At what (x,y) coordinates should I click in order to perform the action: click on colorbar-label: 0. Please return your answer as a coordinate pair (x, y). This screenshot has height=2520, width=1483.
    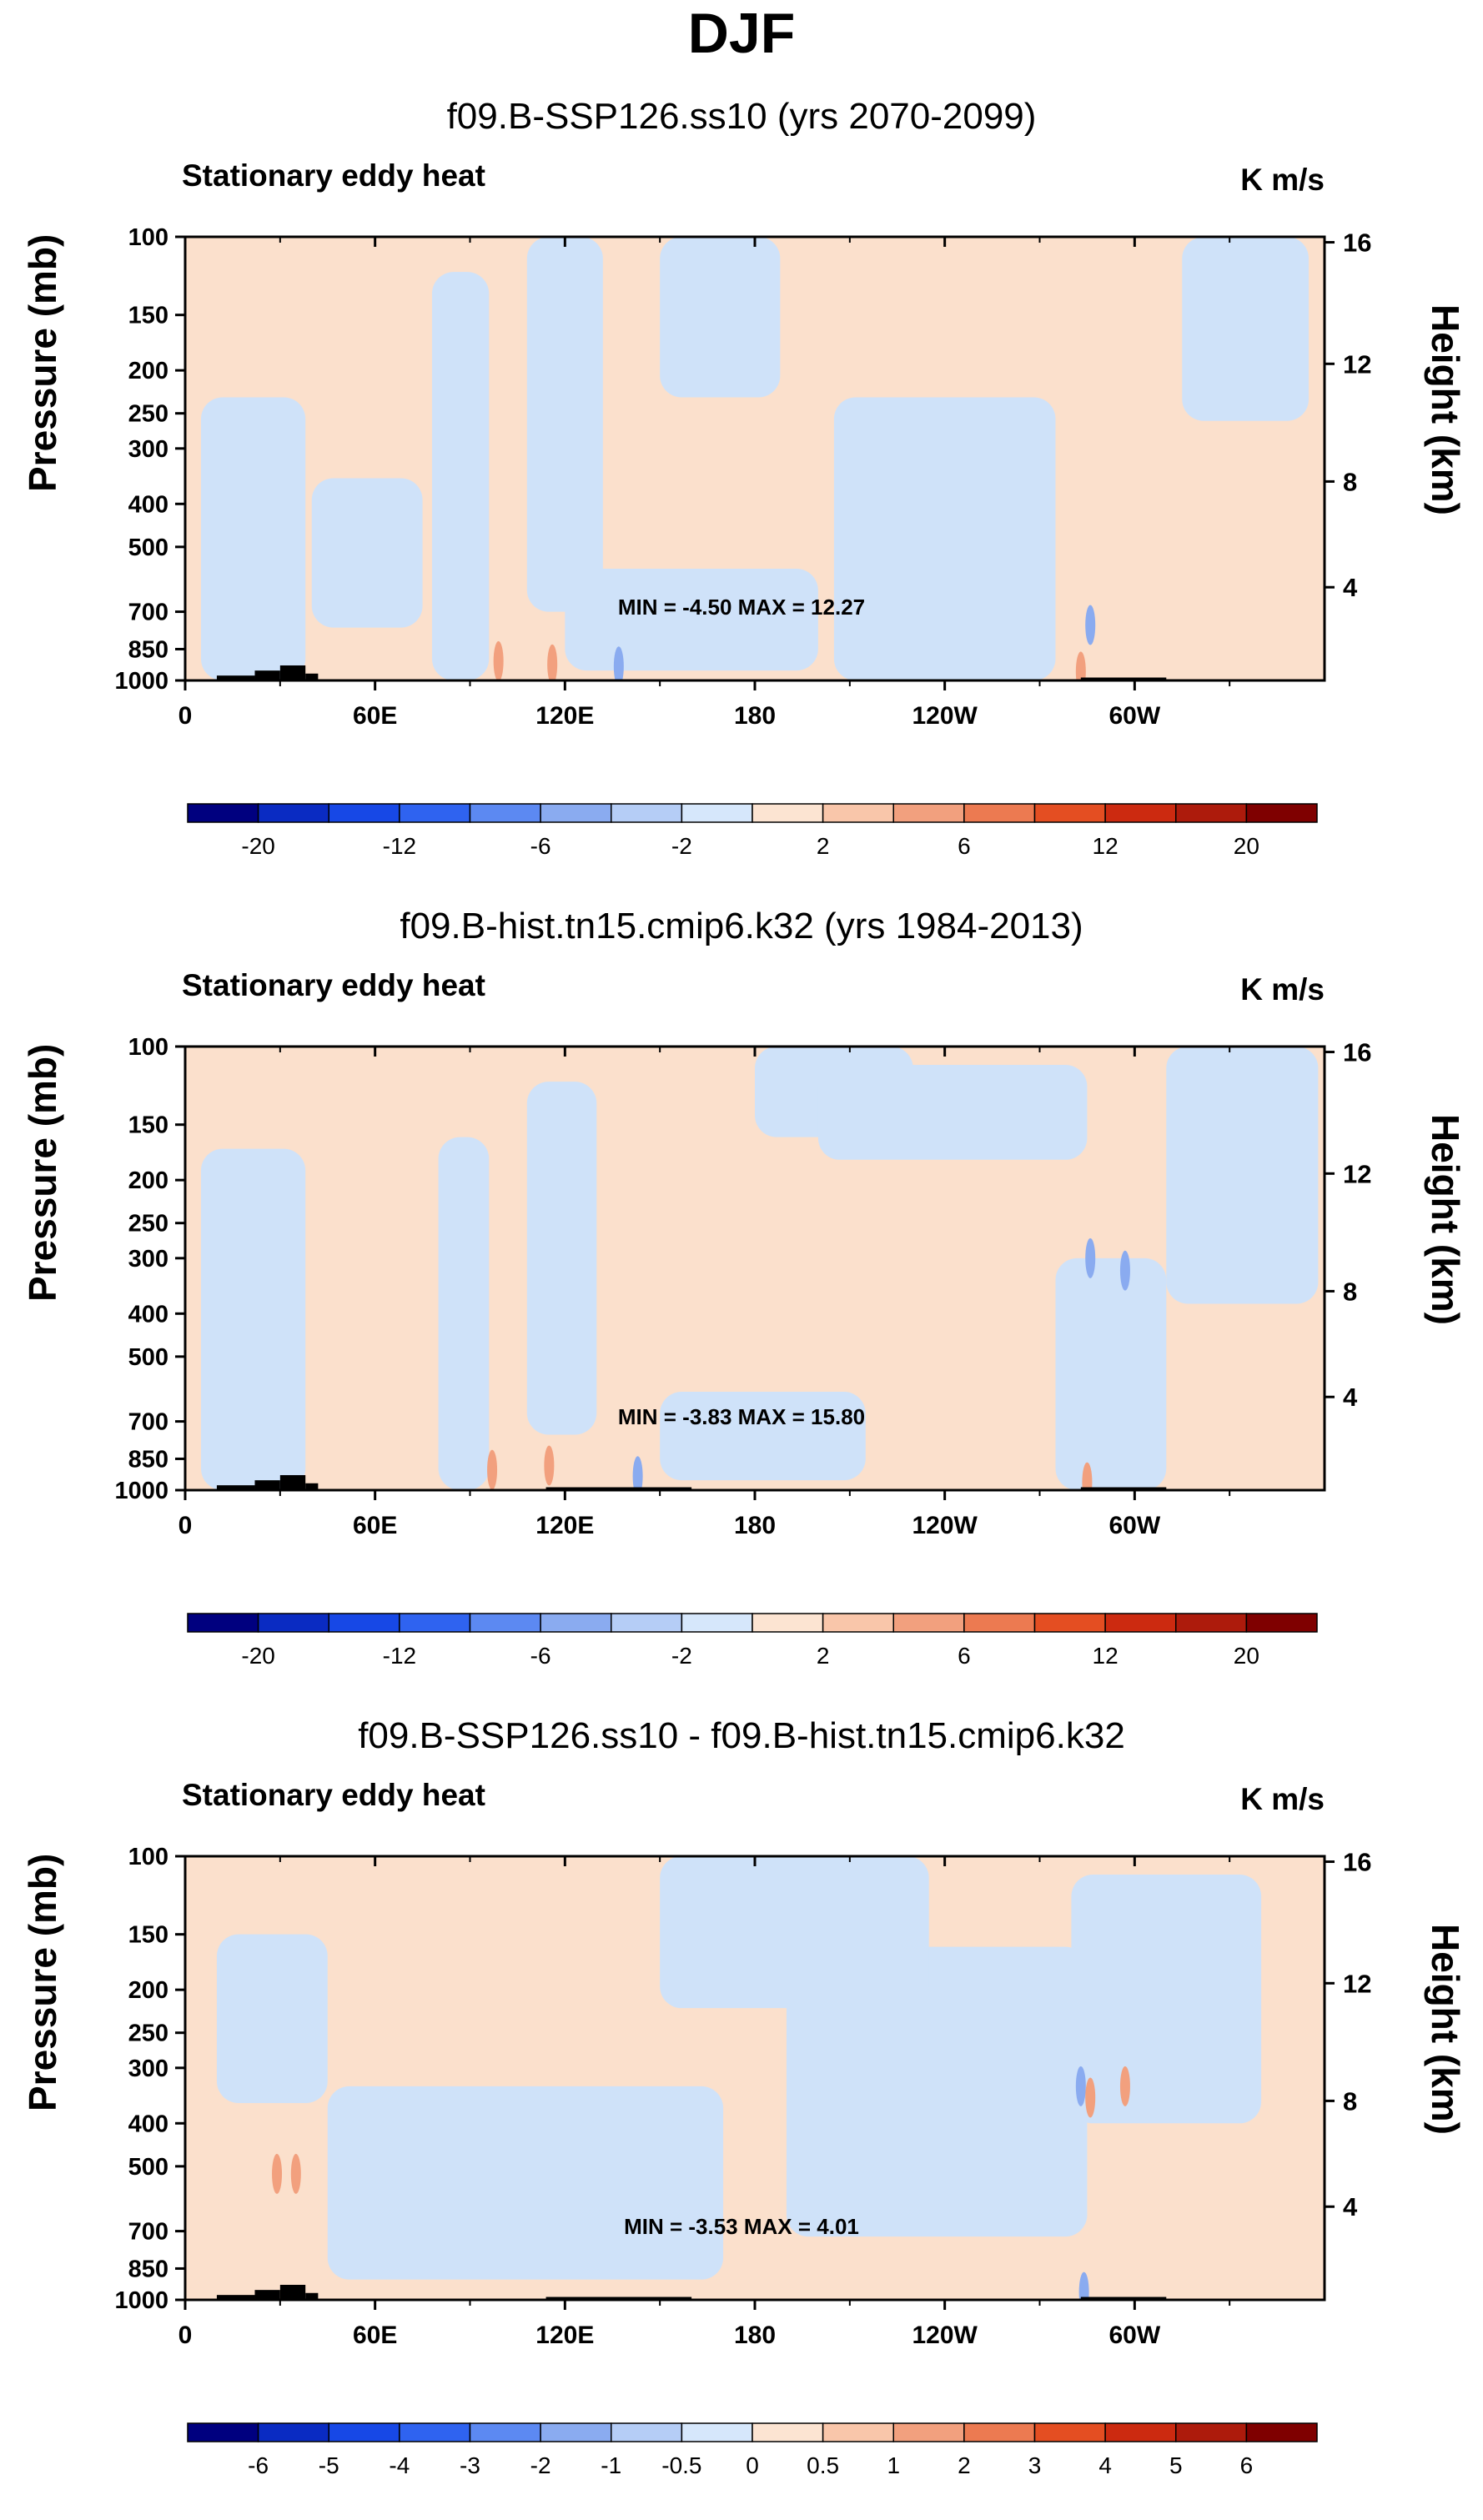
    Looking at the image, I should click on (752, 2465).